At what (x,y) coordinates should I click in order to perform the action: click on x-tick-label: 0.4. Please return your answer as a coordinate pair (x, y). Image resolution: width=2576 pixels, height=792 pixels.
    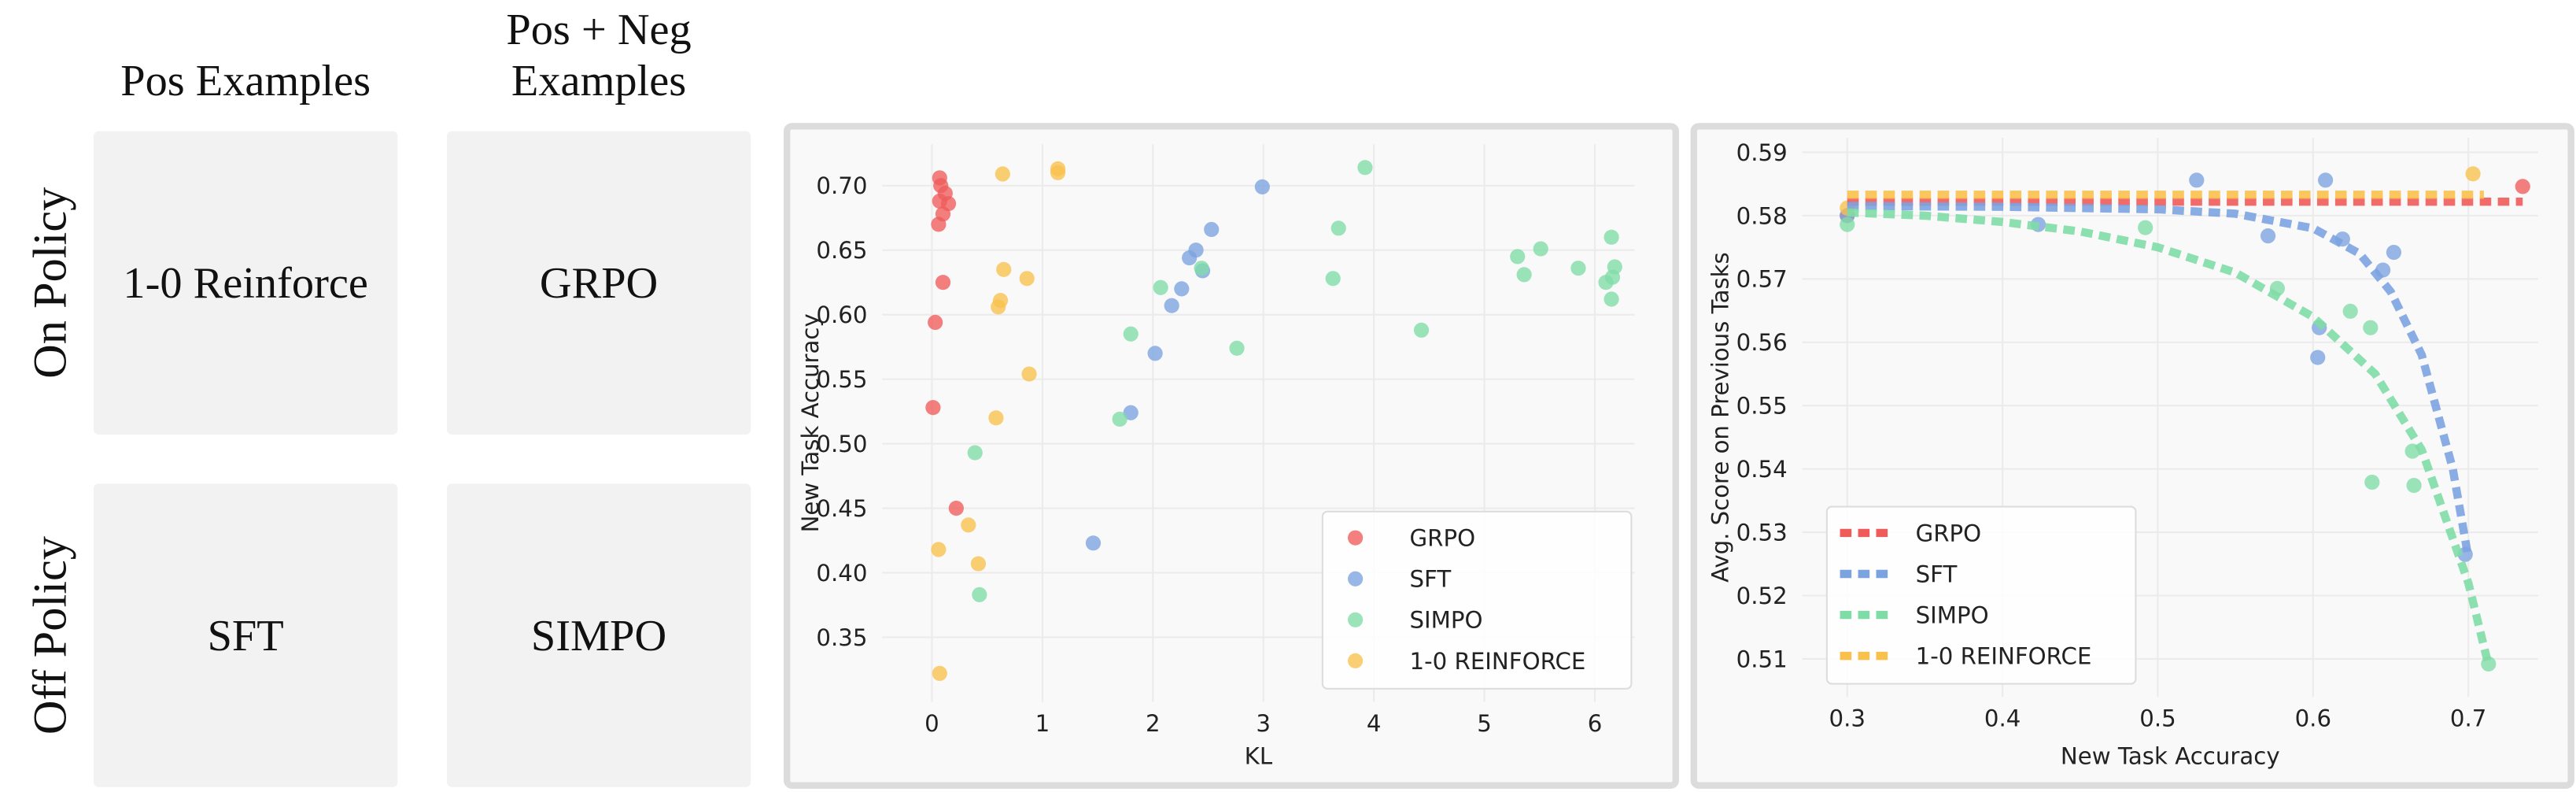
    Looking at the image, I should click on (2003, 718).